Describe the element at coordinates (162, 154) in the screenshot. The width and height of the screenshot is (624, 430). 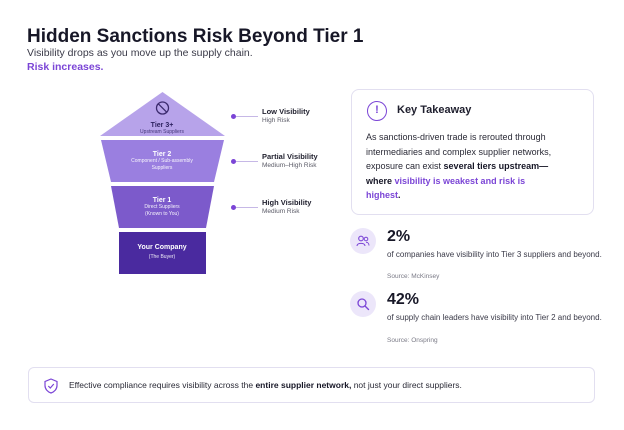
I see `tier2-title: Tier 2` at that location.